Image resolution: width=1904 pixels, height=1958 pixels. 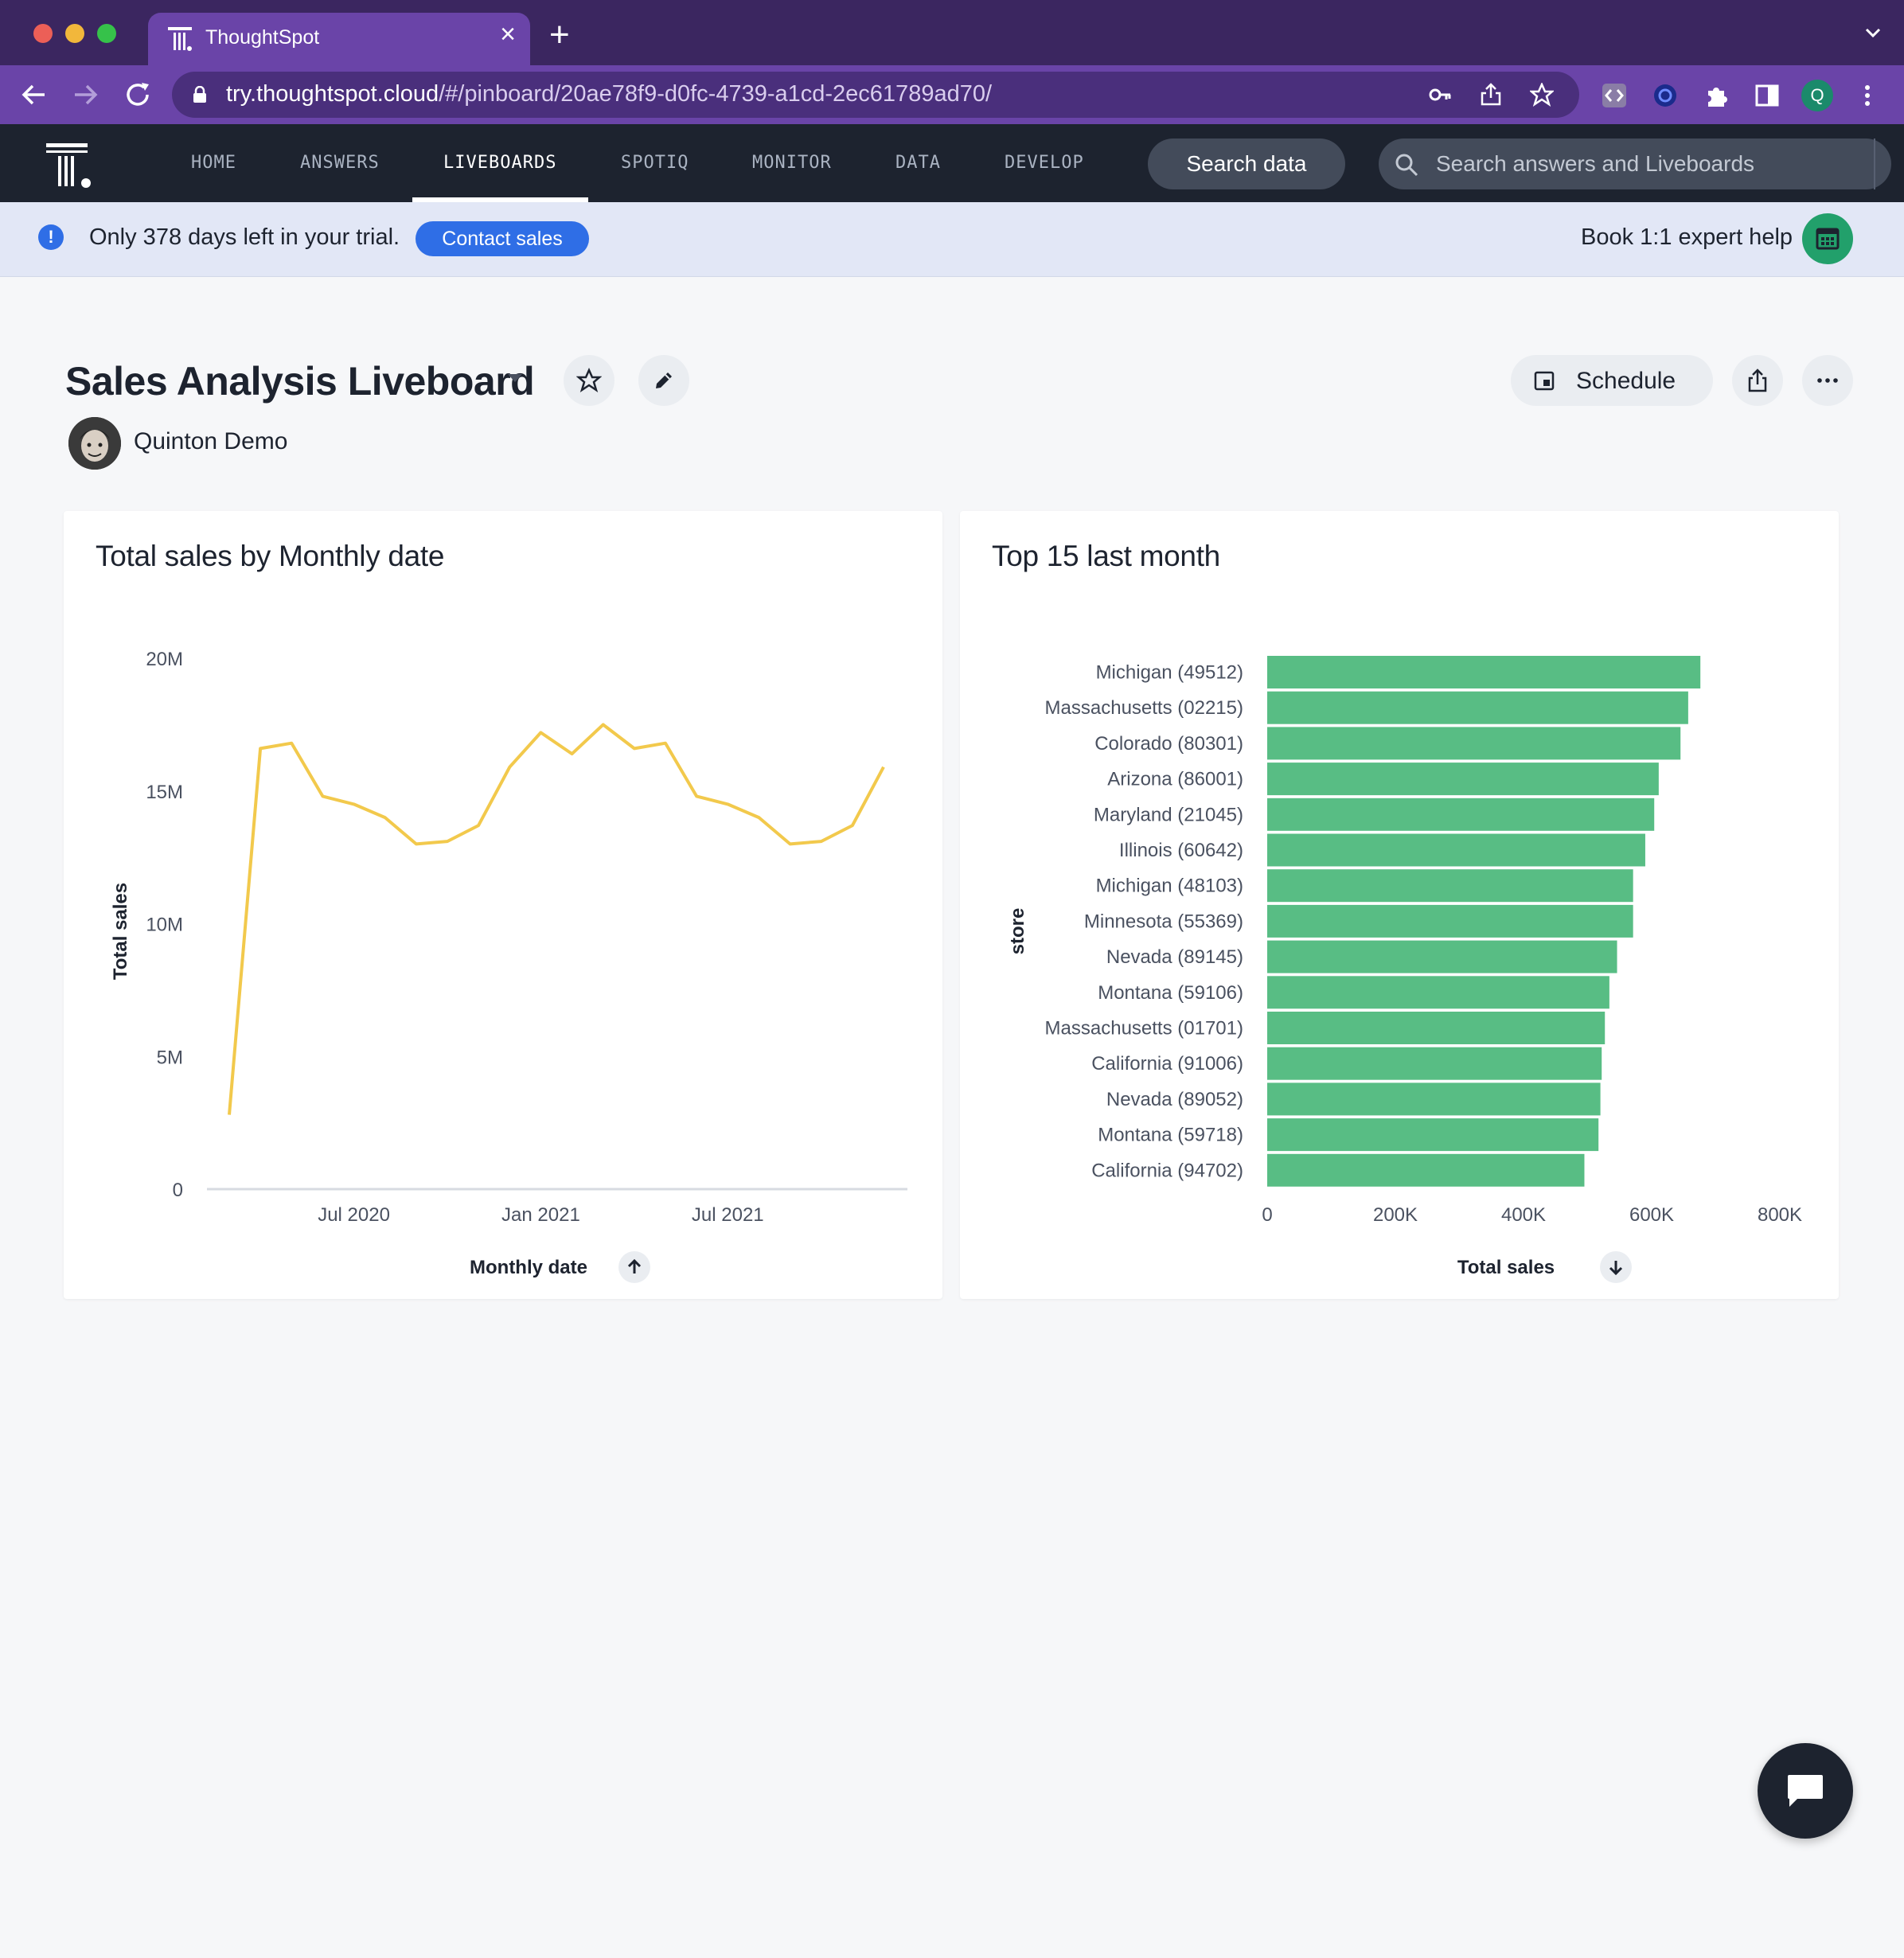 What do you see at coordinates (244, 237) in the screenshot?
I see `trial-text: Only 378 days left in your trial.` at bounding box center [244, 237].